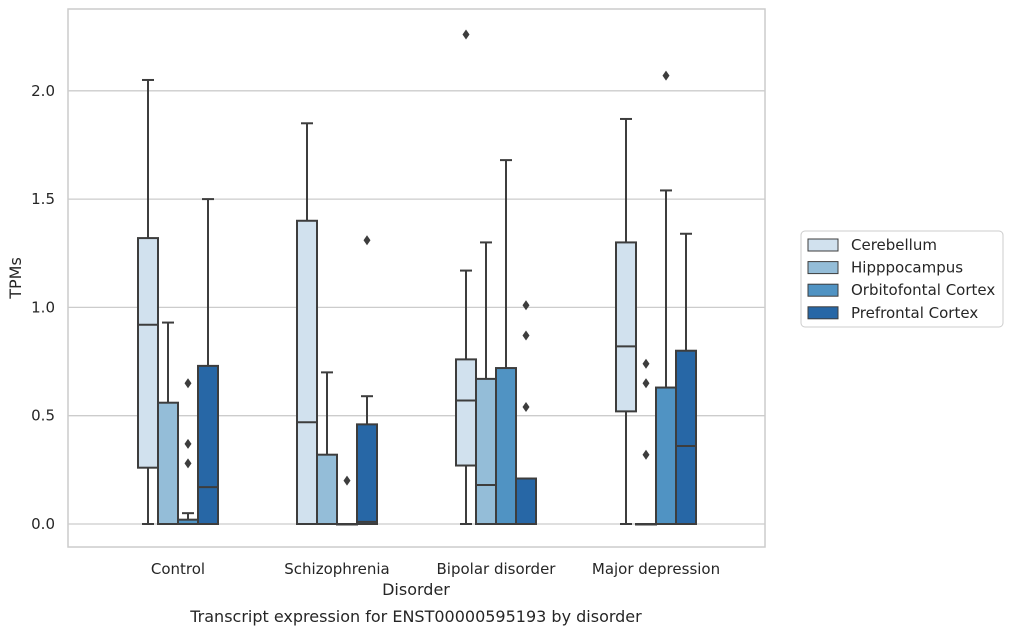 Image resolution: width=1014 pixels, height=638 pixels. I want to click on legend-label: Cerebellum, so click(894, 245).